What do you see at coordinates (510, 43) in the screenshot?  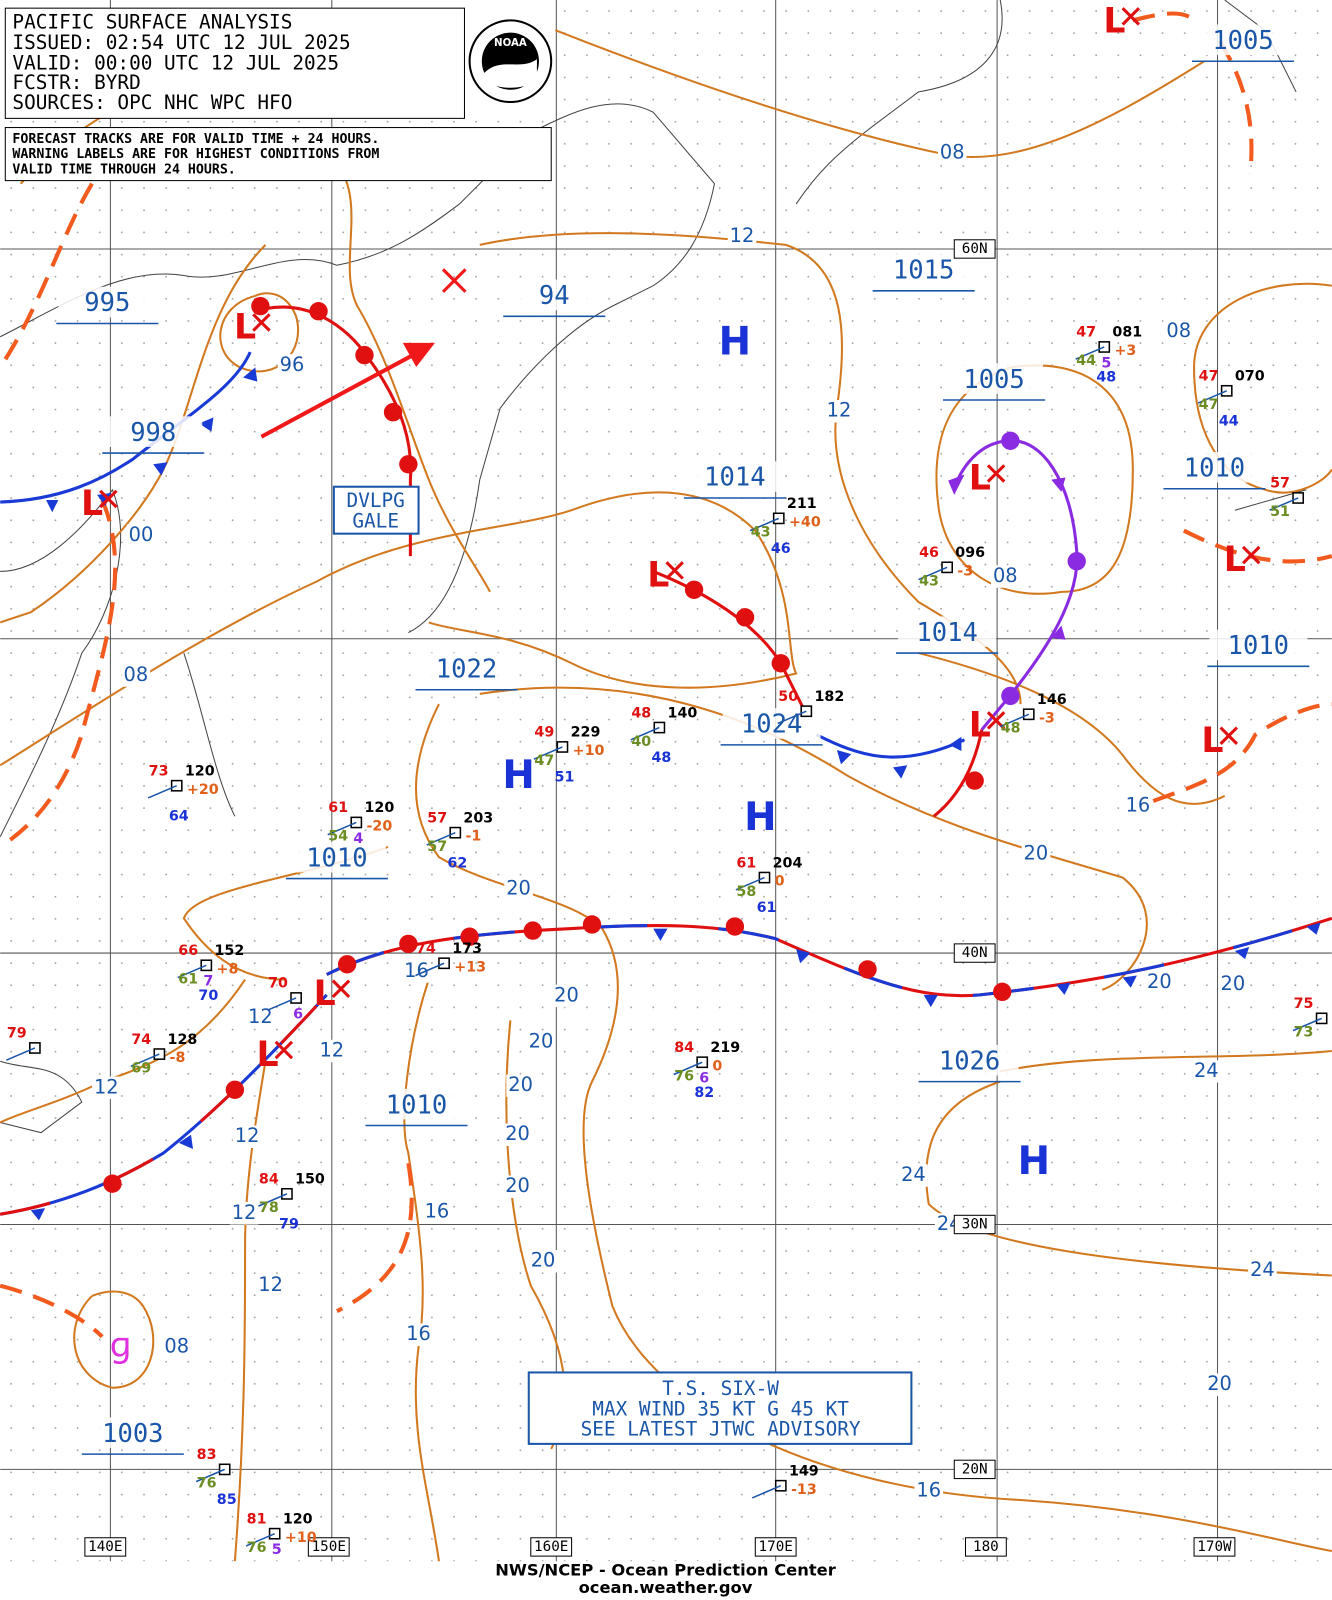 I see `logo-text: NOAA` at bounding box center [510, 43].